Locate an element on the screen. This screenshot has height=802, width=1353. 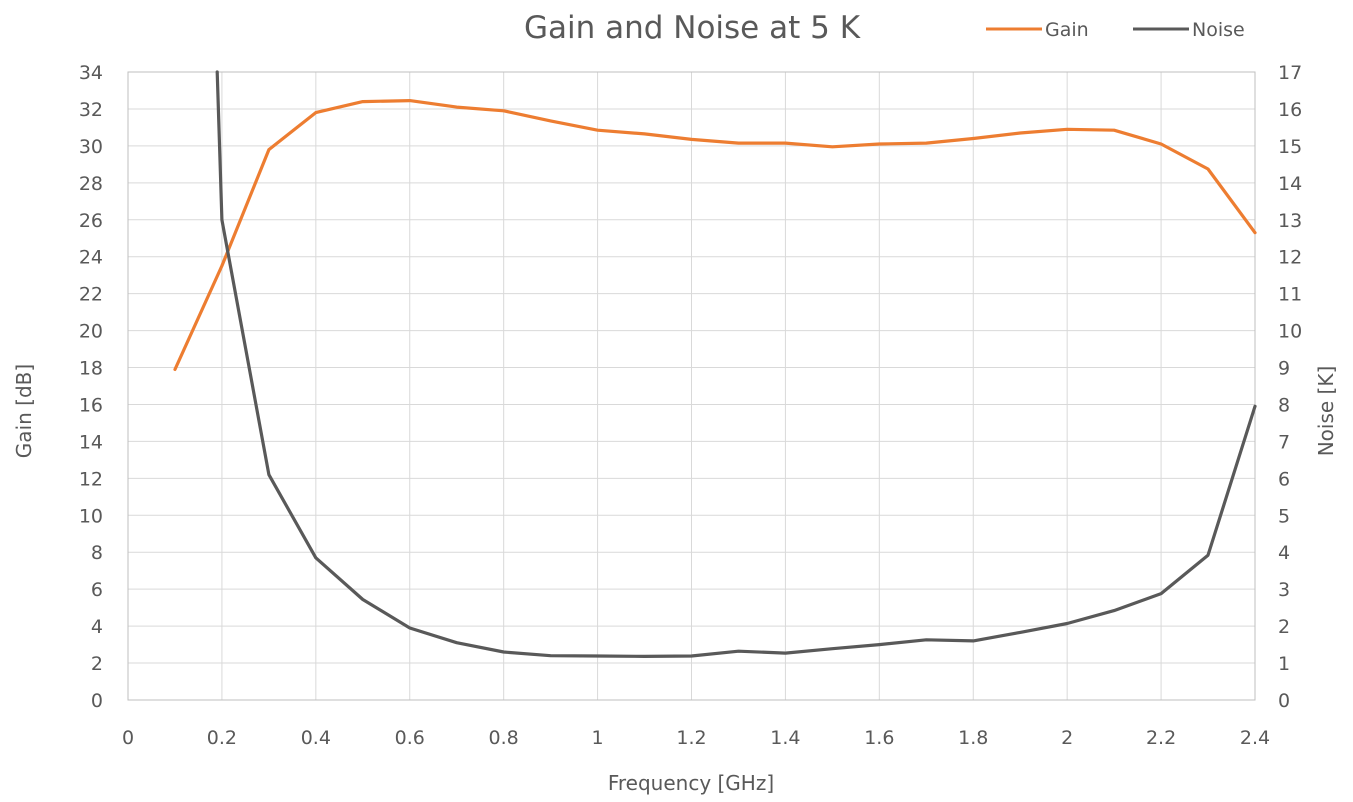
y-right-tick-label: 0 is located at coordinates (1284, 701).